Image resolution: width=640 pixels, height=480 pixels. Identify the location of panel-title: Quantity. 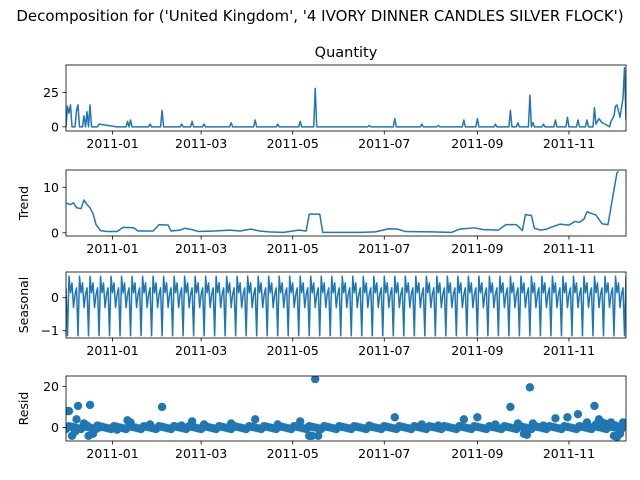
(346, 53).